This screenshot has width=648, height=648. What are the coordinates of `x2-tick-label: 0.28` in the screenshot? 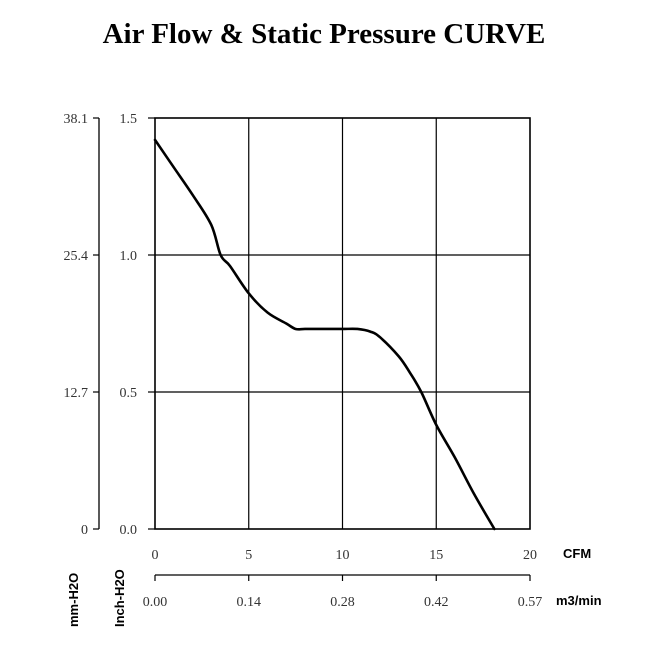 It's located at (342, 602).